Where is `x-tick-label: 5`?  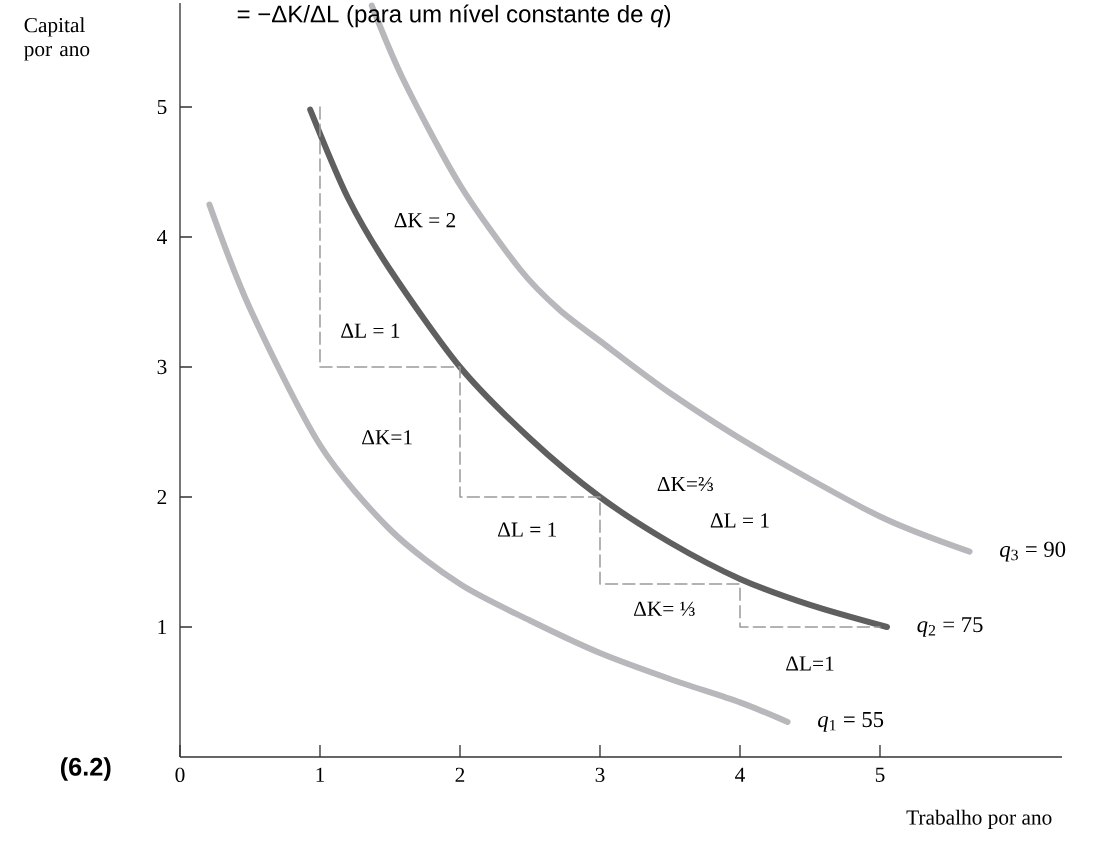 x-tick-label: 5 is located at coordinates (880, 774).